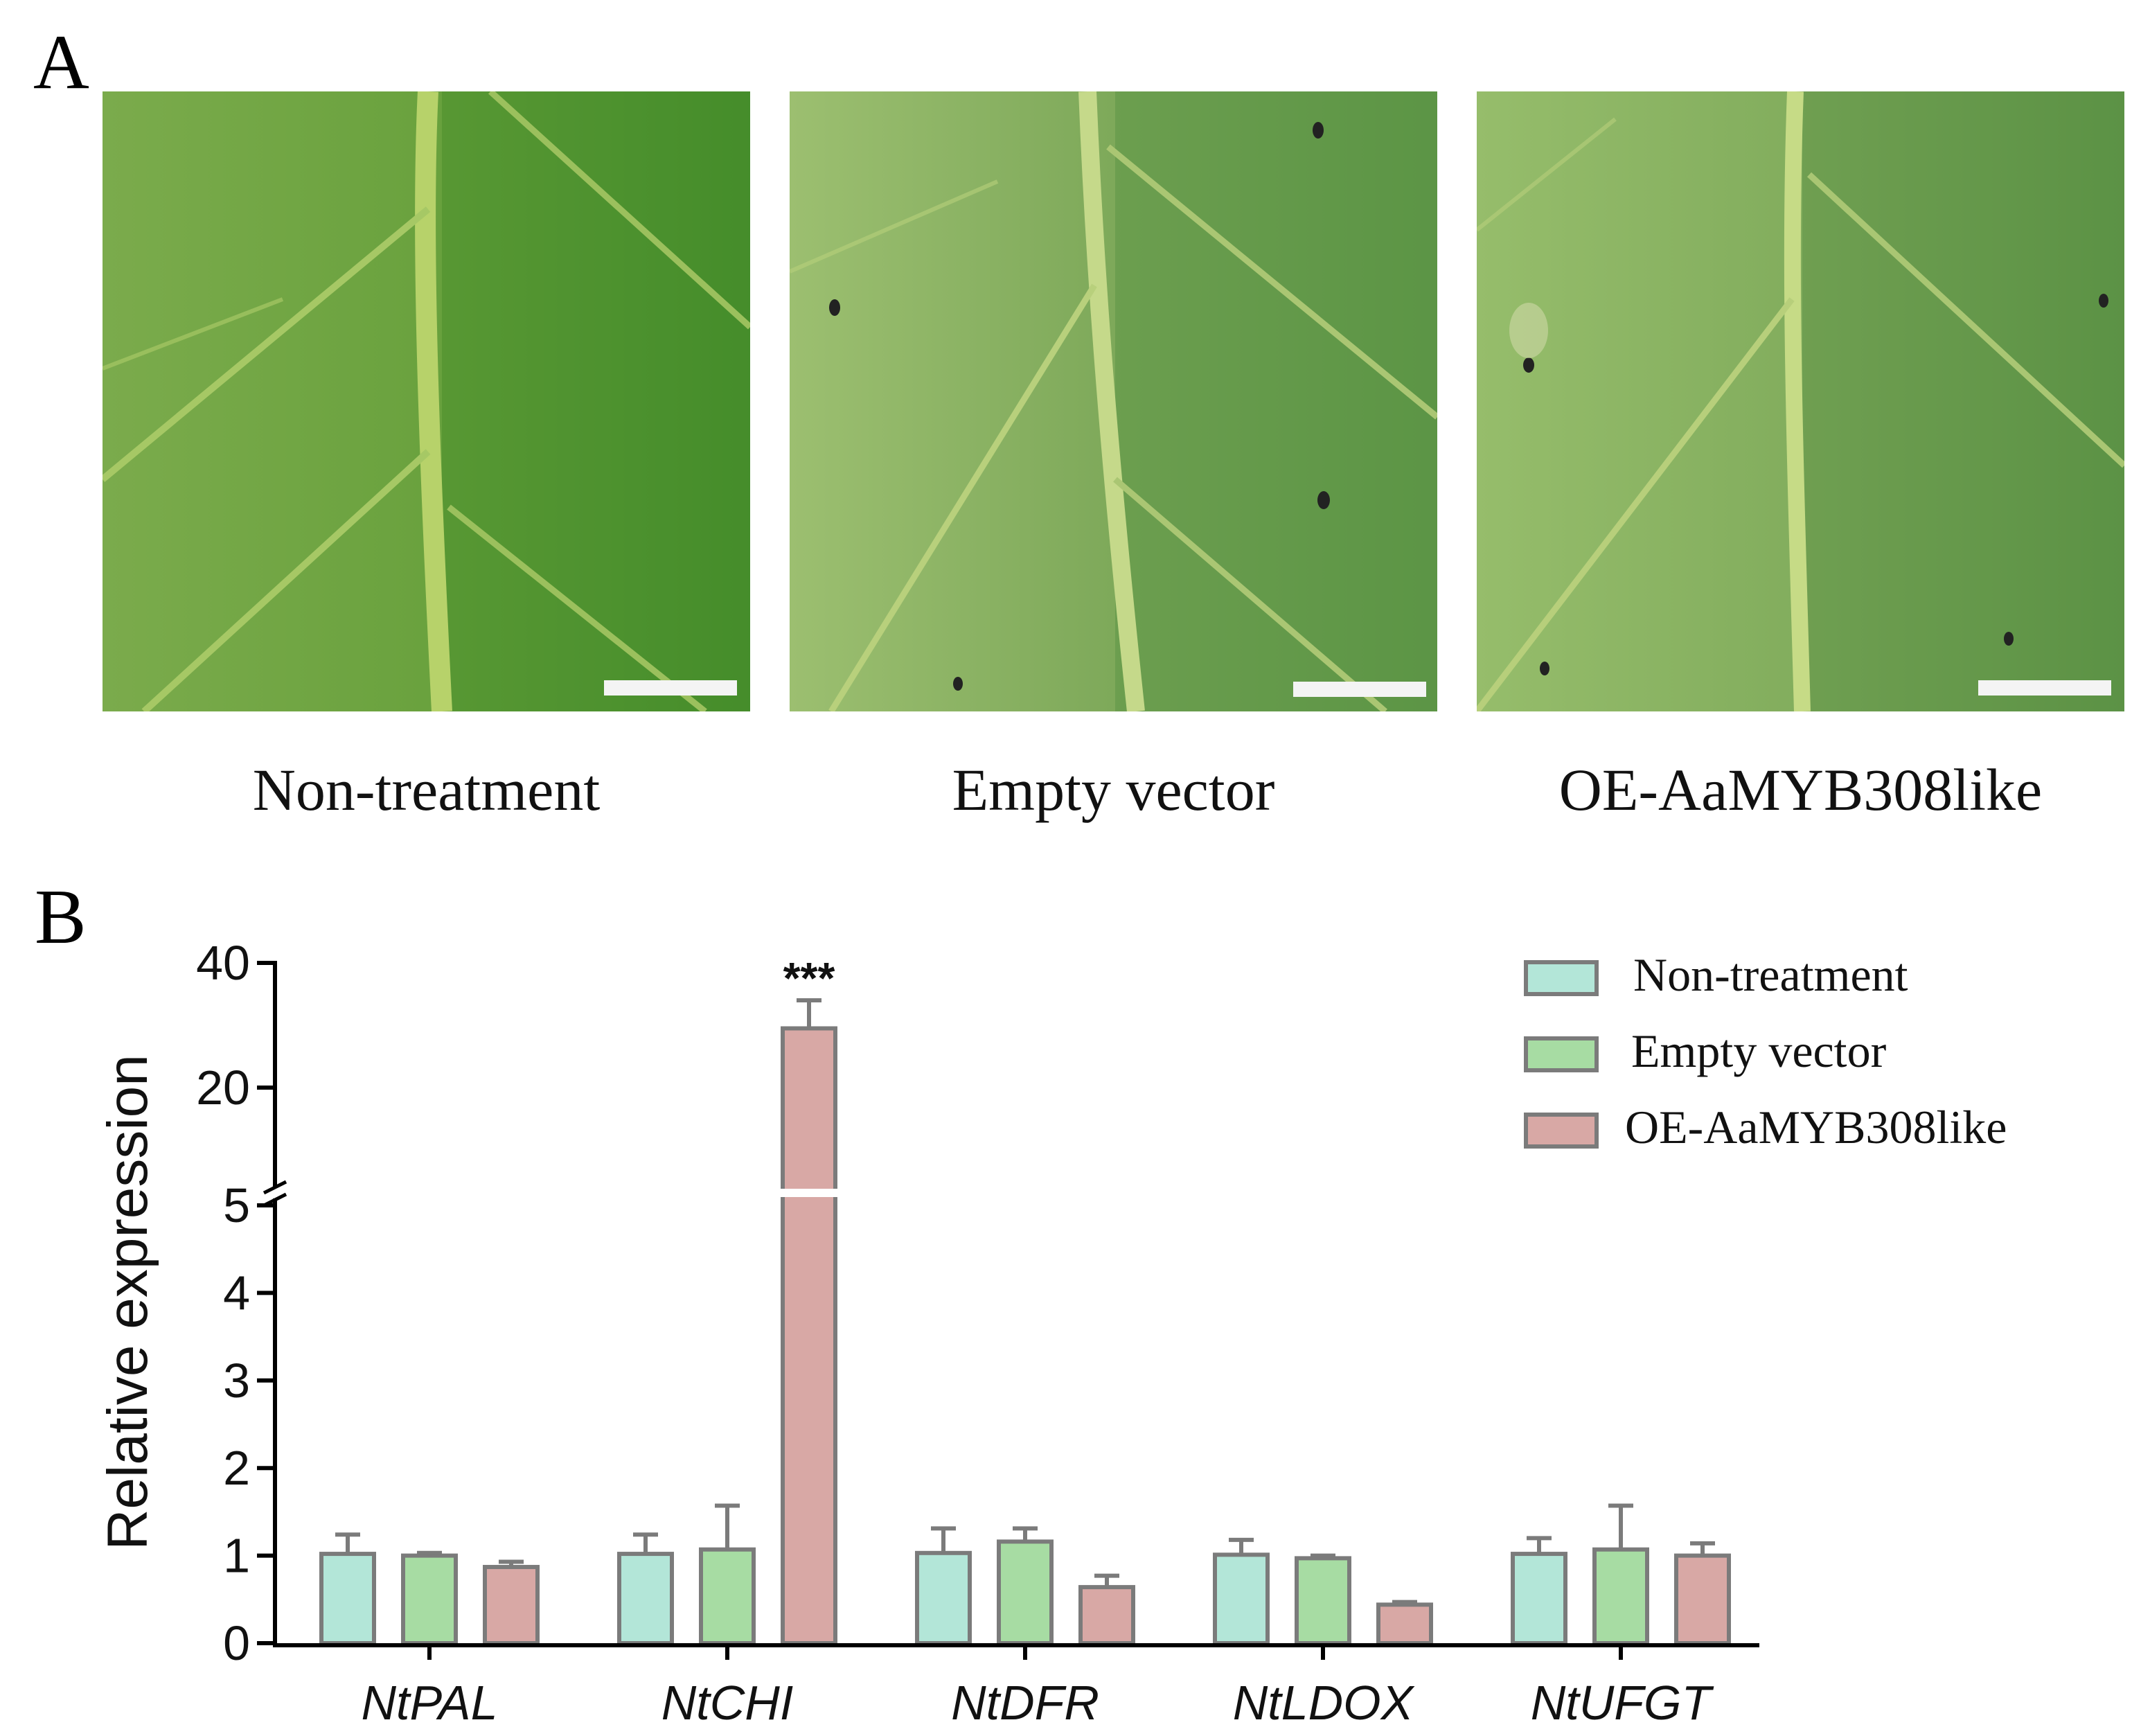 This screenshot has height=1736, width=2141. I want to click on y-tick-label: 4, so click(236, 1293).